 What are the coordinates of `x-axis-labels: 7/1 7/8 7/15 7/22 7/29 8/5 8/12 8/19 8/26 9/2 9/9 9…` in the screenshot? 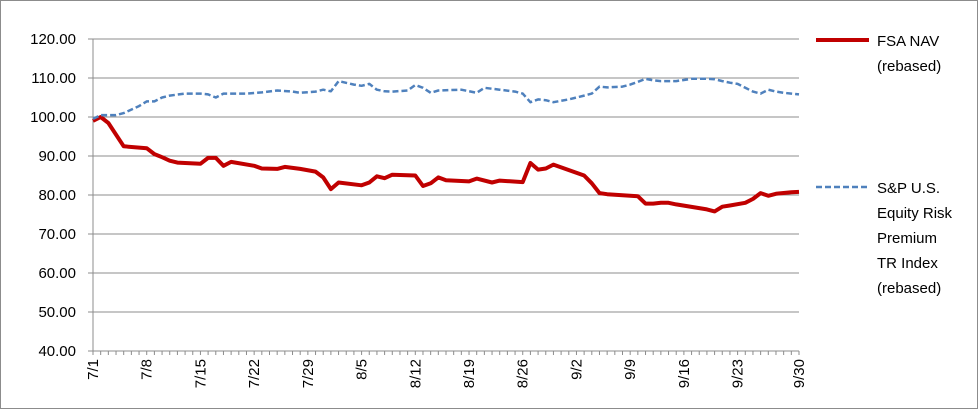 It's located at (446, 373).